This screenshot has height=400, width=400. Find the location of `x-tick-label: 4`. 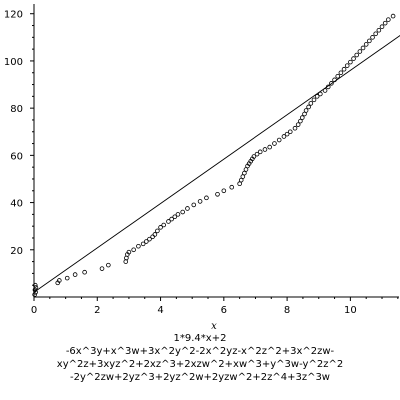

x-tick-label: 4 is located at coordinates (160, 310).